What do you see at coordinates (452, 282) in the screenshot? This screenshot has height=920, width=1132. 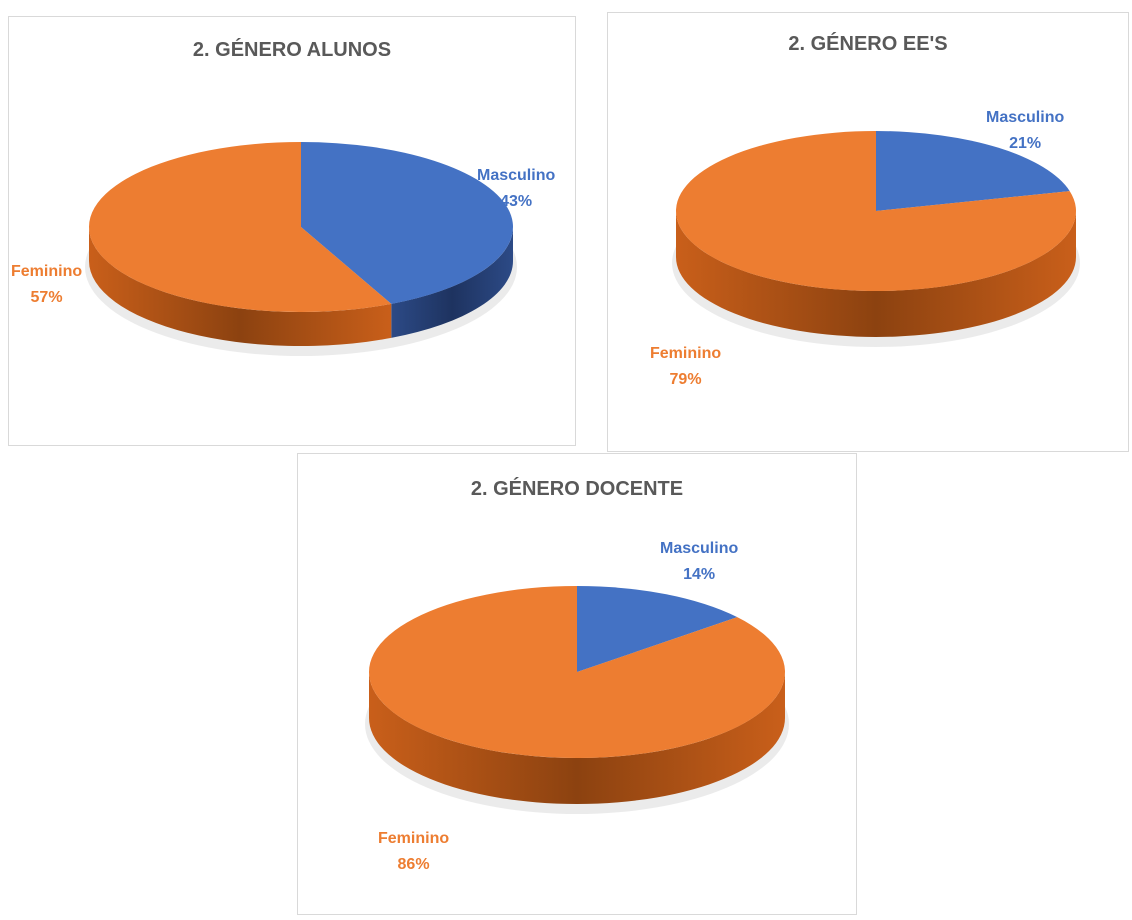 I see `pie-side-masculino` at bounding box center [452, 282].